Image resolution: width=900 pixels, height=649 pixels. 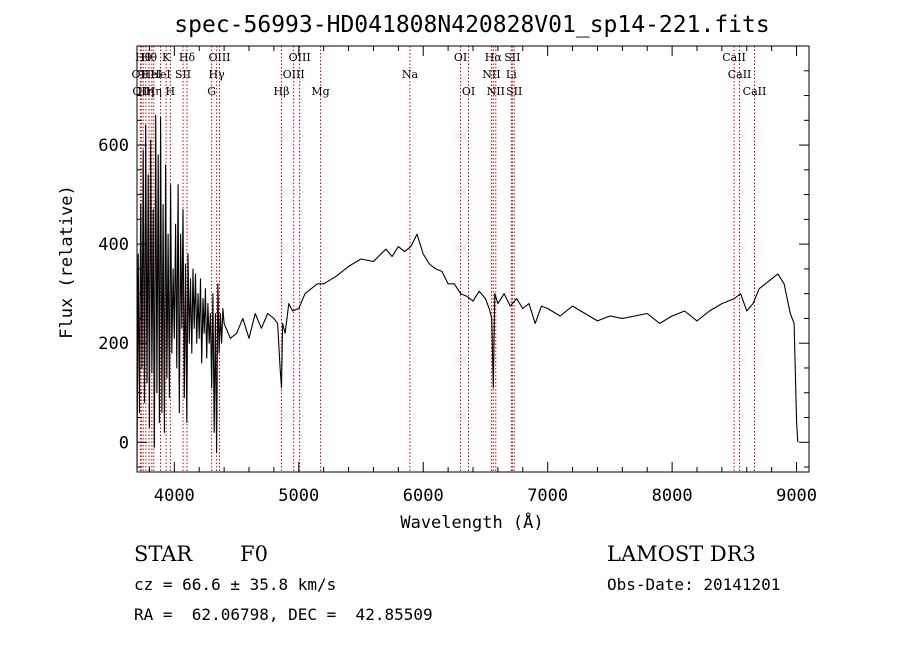 What do you see at coordinates (494, 57) in the screenshot?
I see `spectral-line-label: Hα` at bounding box center [494, 57].